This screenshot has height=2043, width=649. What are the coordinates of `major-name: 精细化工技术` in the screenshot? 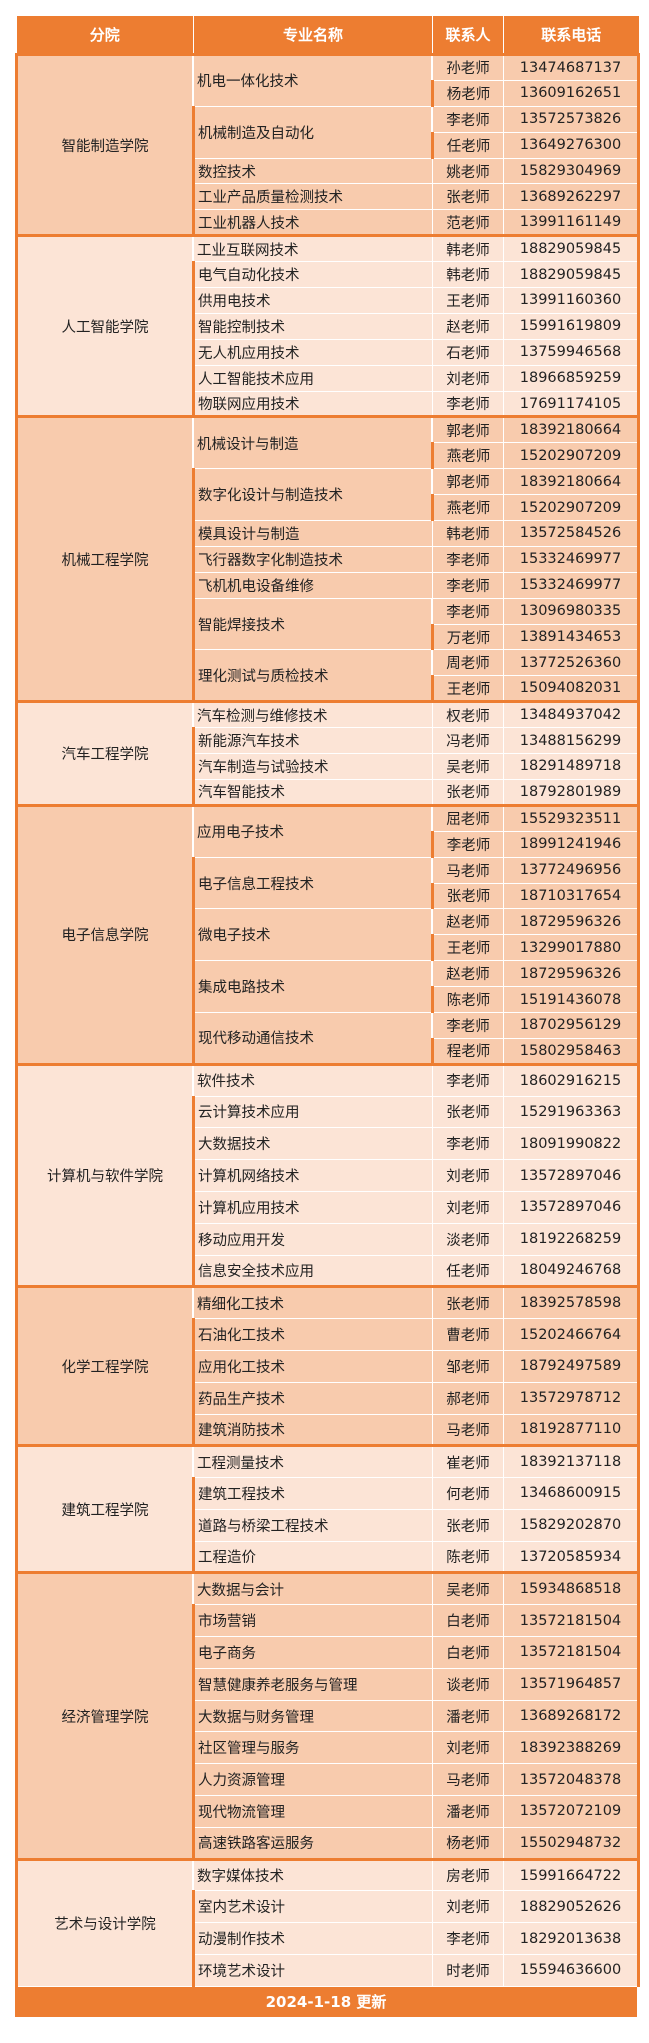 It's located at (313, 1302).